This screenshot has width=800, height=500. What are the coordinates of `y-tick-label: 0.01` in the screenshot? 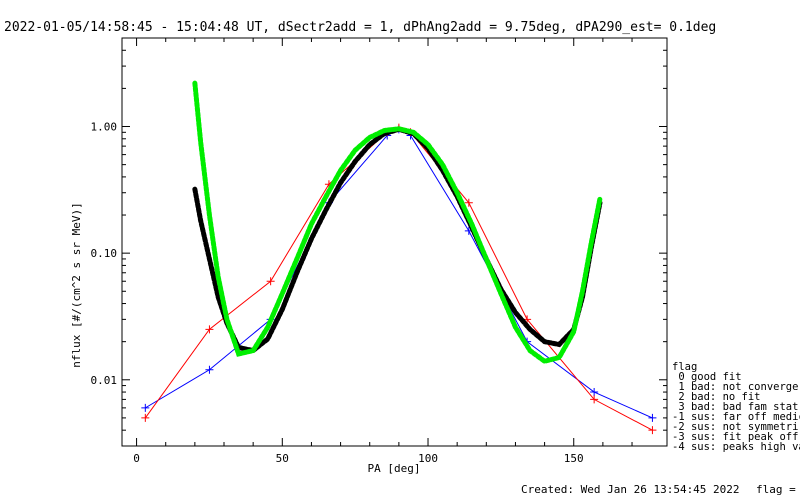 It's located at (104, 380).